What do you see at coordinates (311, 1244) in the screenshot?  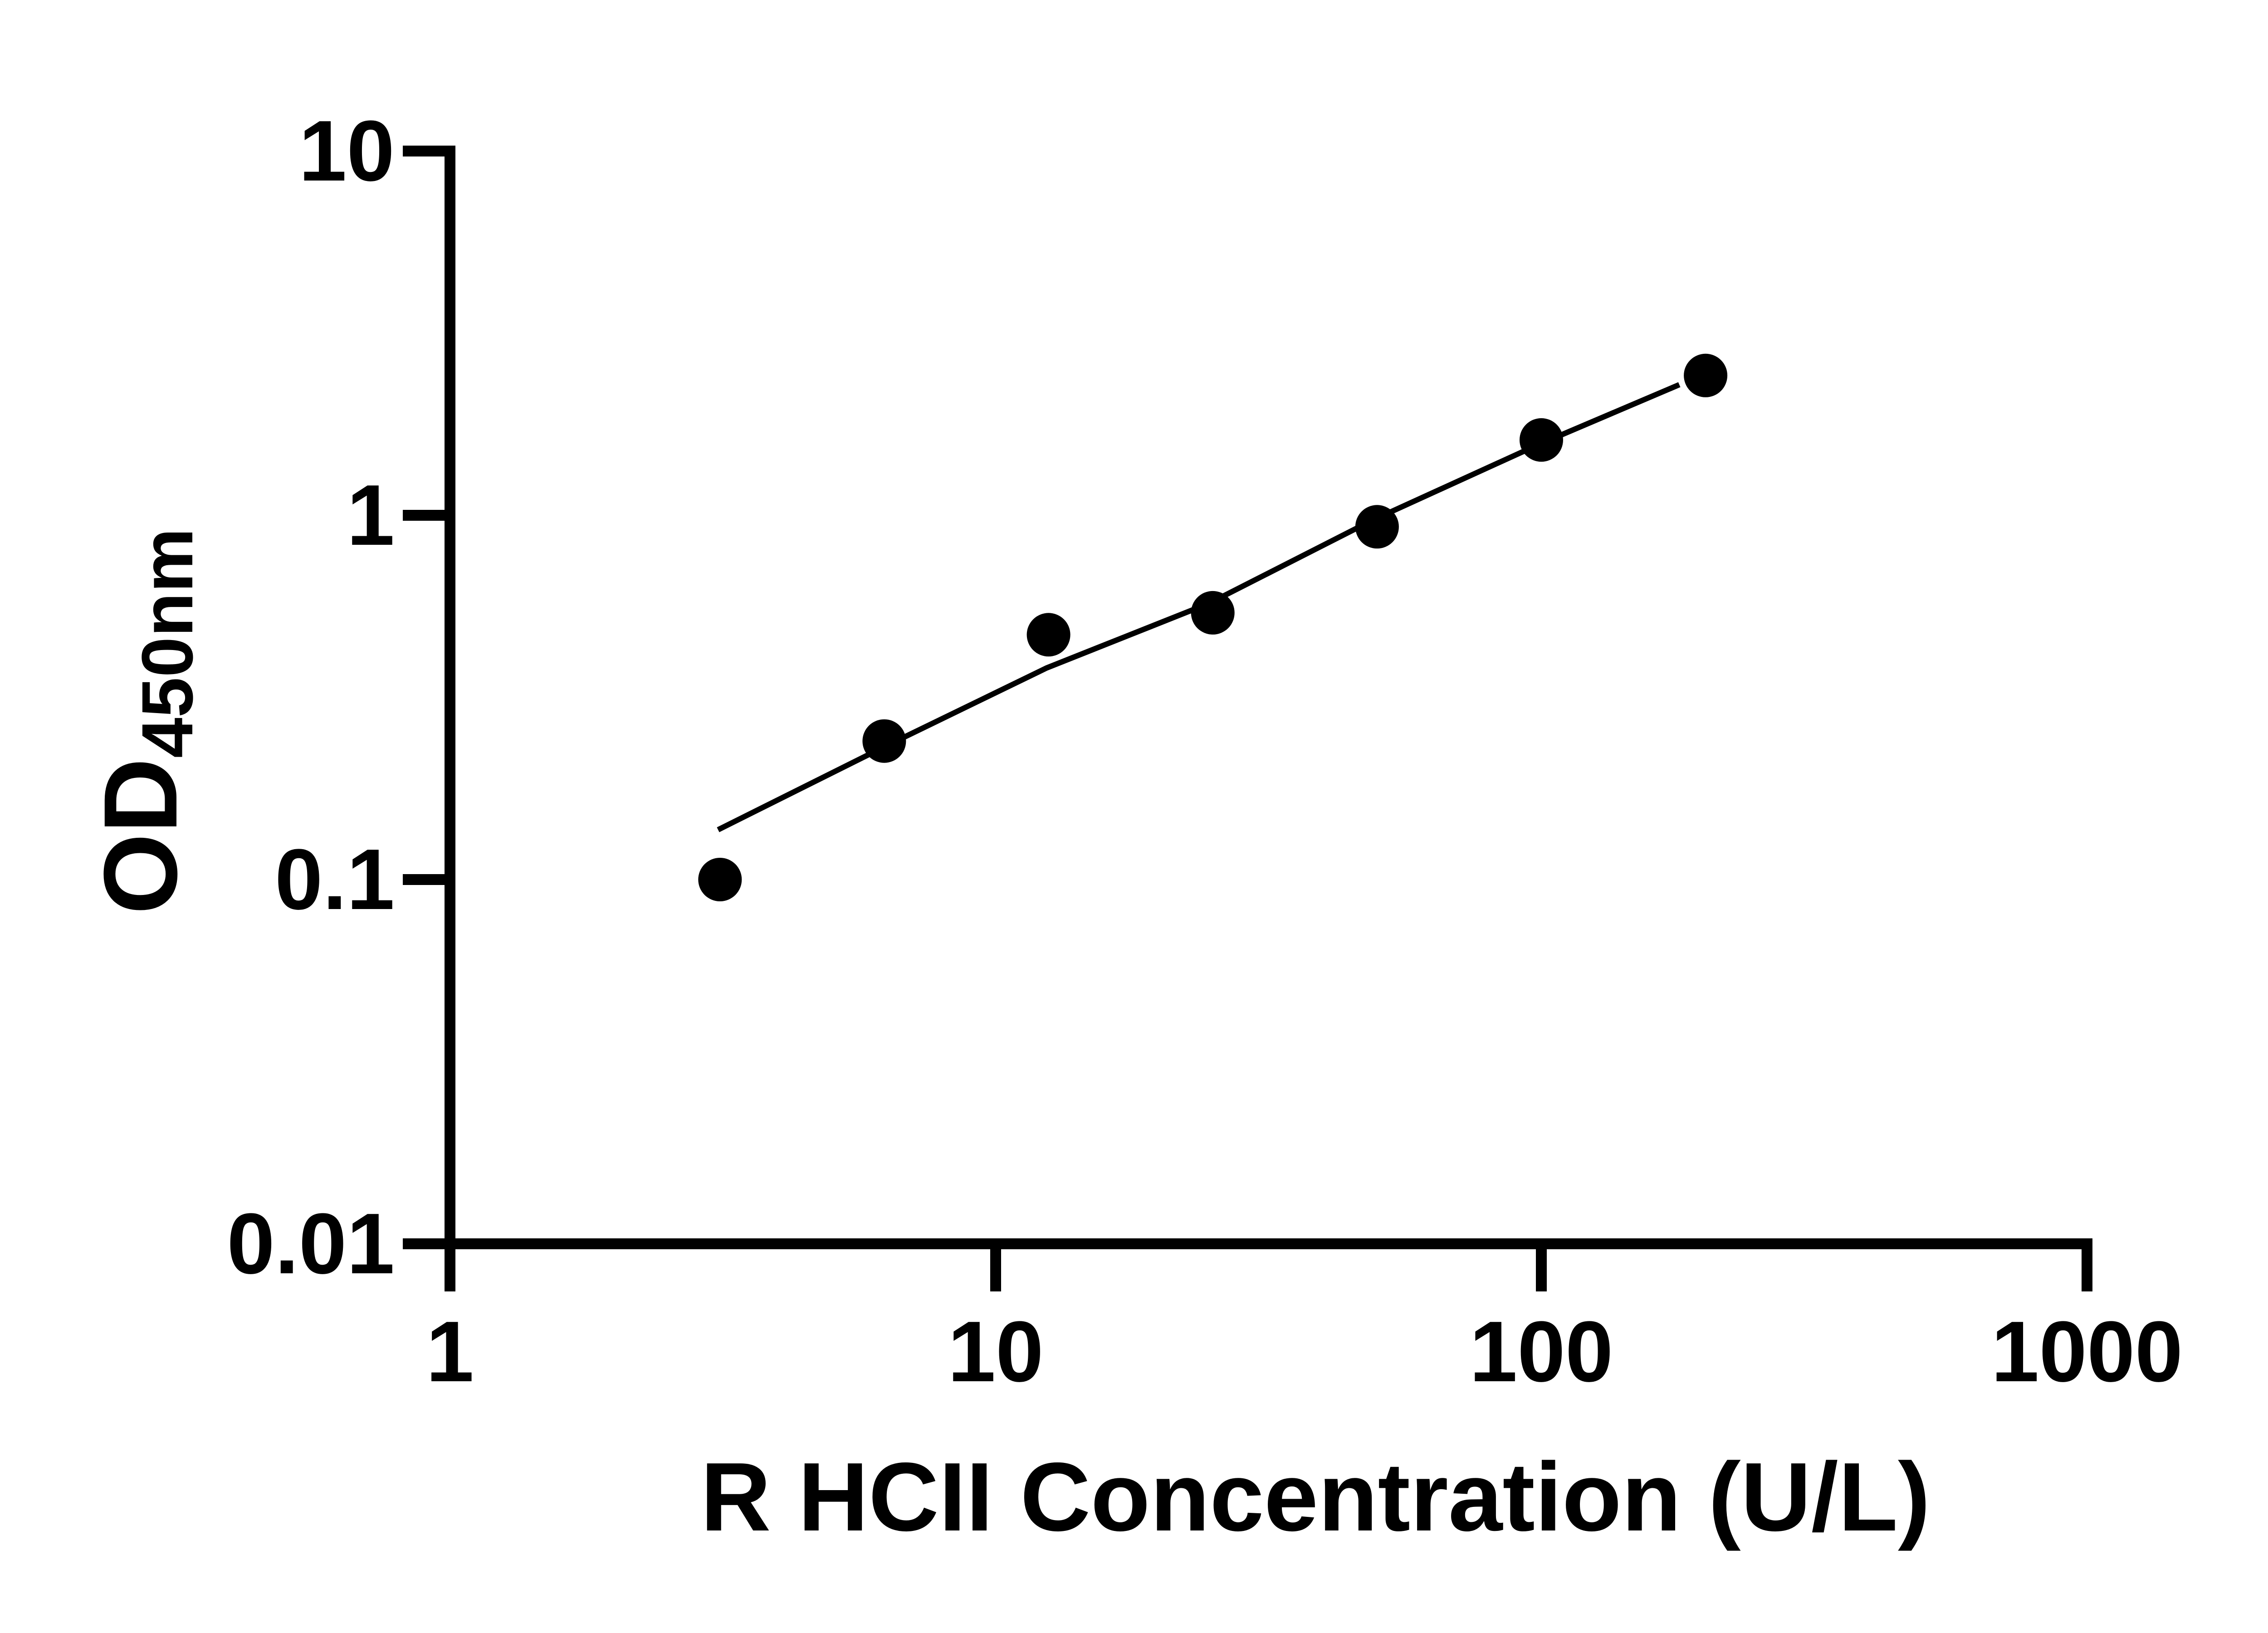 I see `y-tick-label-0p01: 0.01` at bounding box center [311, 1244].